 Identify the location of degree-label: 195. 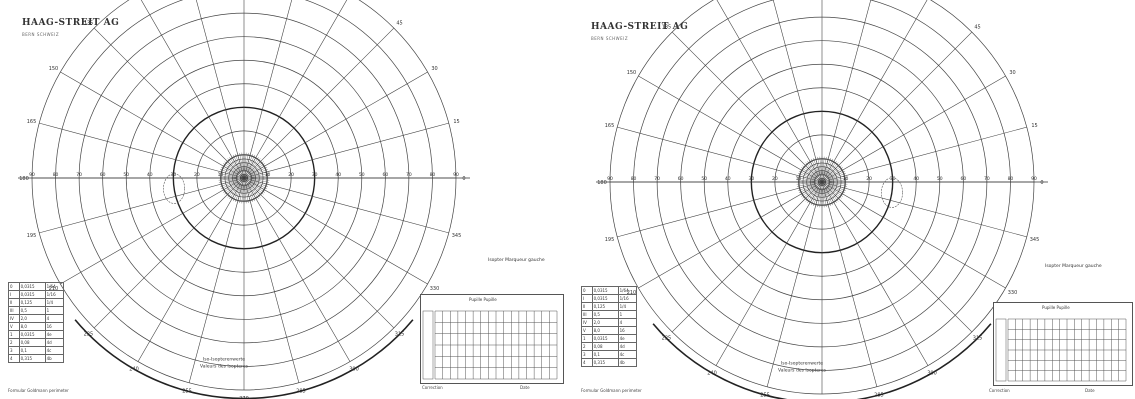
(610, 240).